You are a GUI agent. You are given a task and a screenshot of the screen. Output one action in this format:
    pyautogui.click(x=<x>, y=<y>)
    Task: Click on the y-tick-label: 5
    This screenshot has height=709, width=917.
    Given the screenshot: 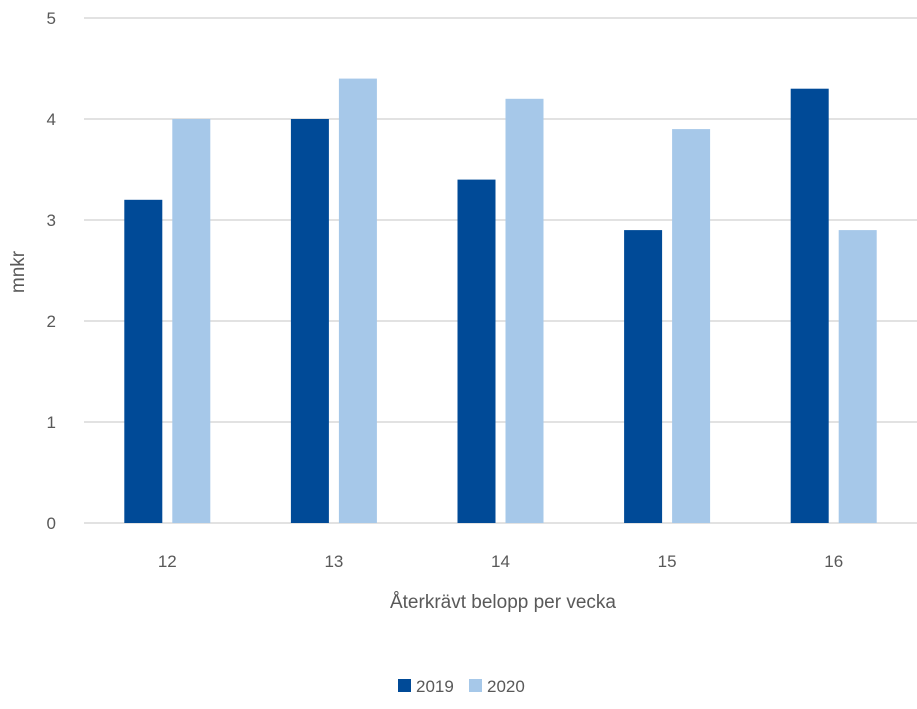 What is the action you would take?
    pyautogui.click(x=51, y=18)
    